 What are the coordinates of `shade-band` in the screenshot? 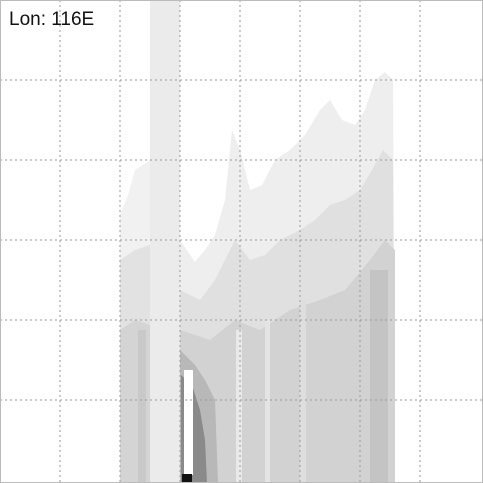 It's located at (165, 241).